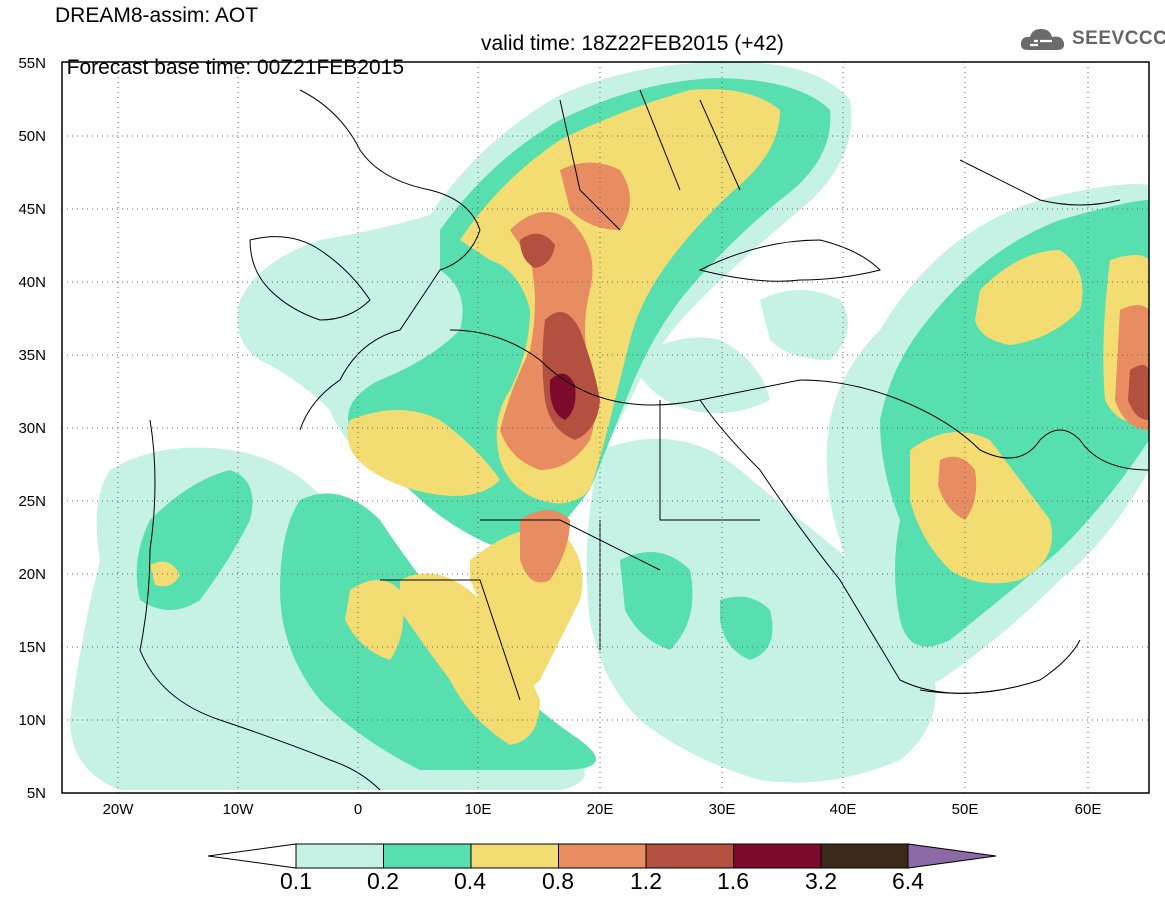 The image size is (1165, 905). I want to click on lat-tick-label: 10N, so click(32, 720).